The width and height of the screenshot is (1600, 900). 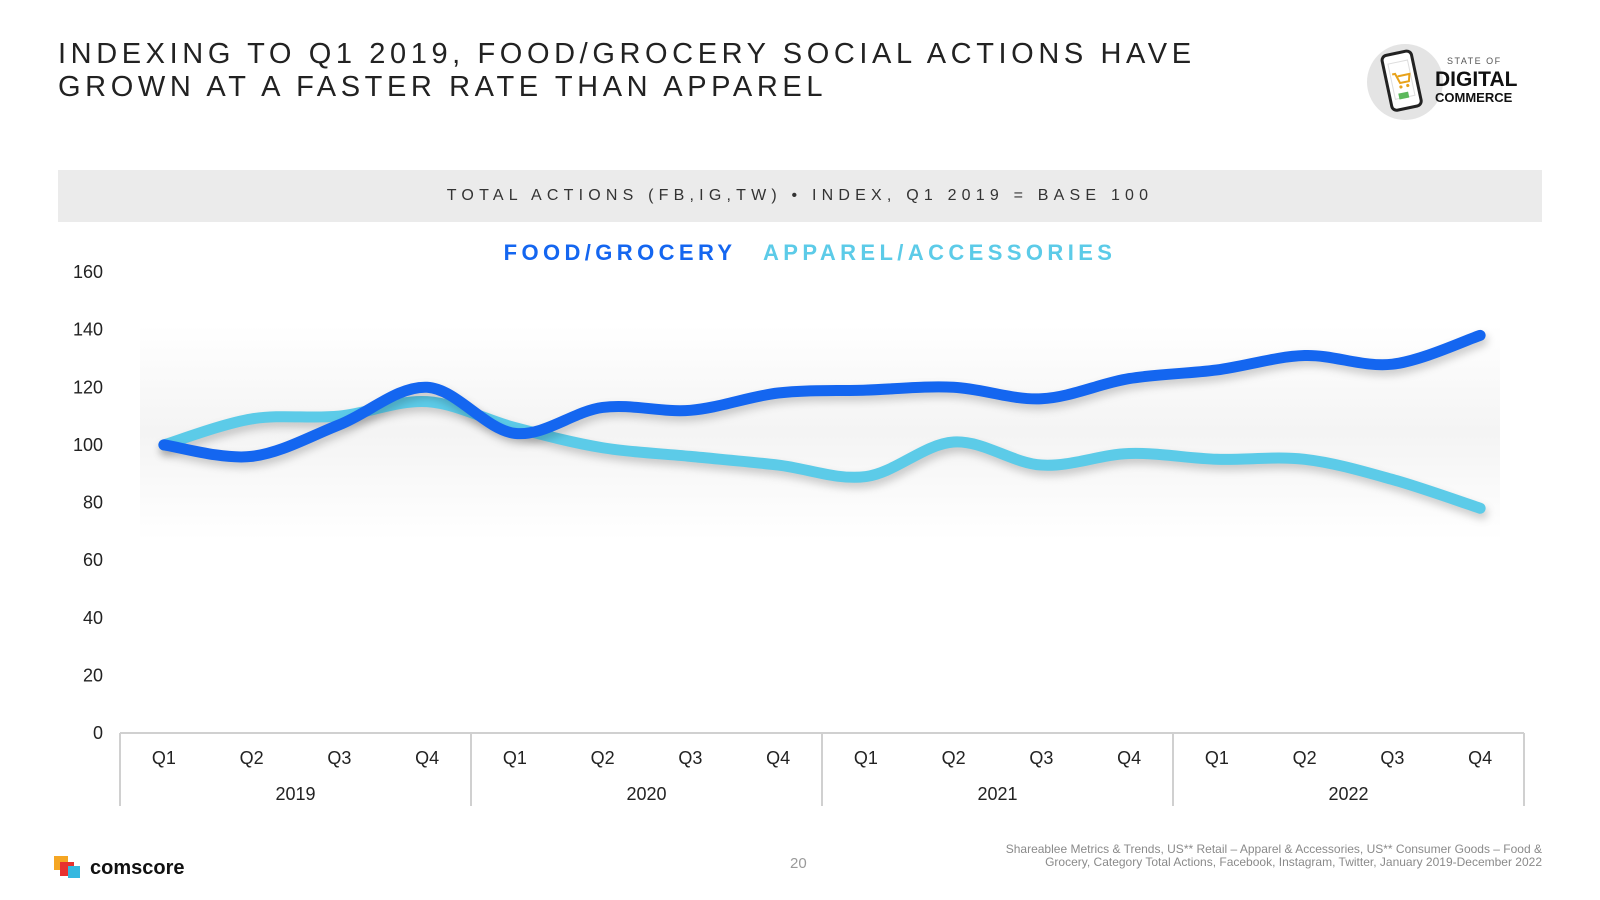 What do you see at coordinates (88, 387) in the screenshot?
I see `y-tick-label: 120` at bounding box center [88, 387].